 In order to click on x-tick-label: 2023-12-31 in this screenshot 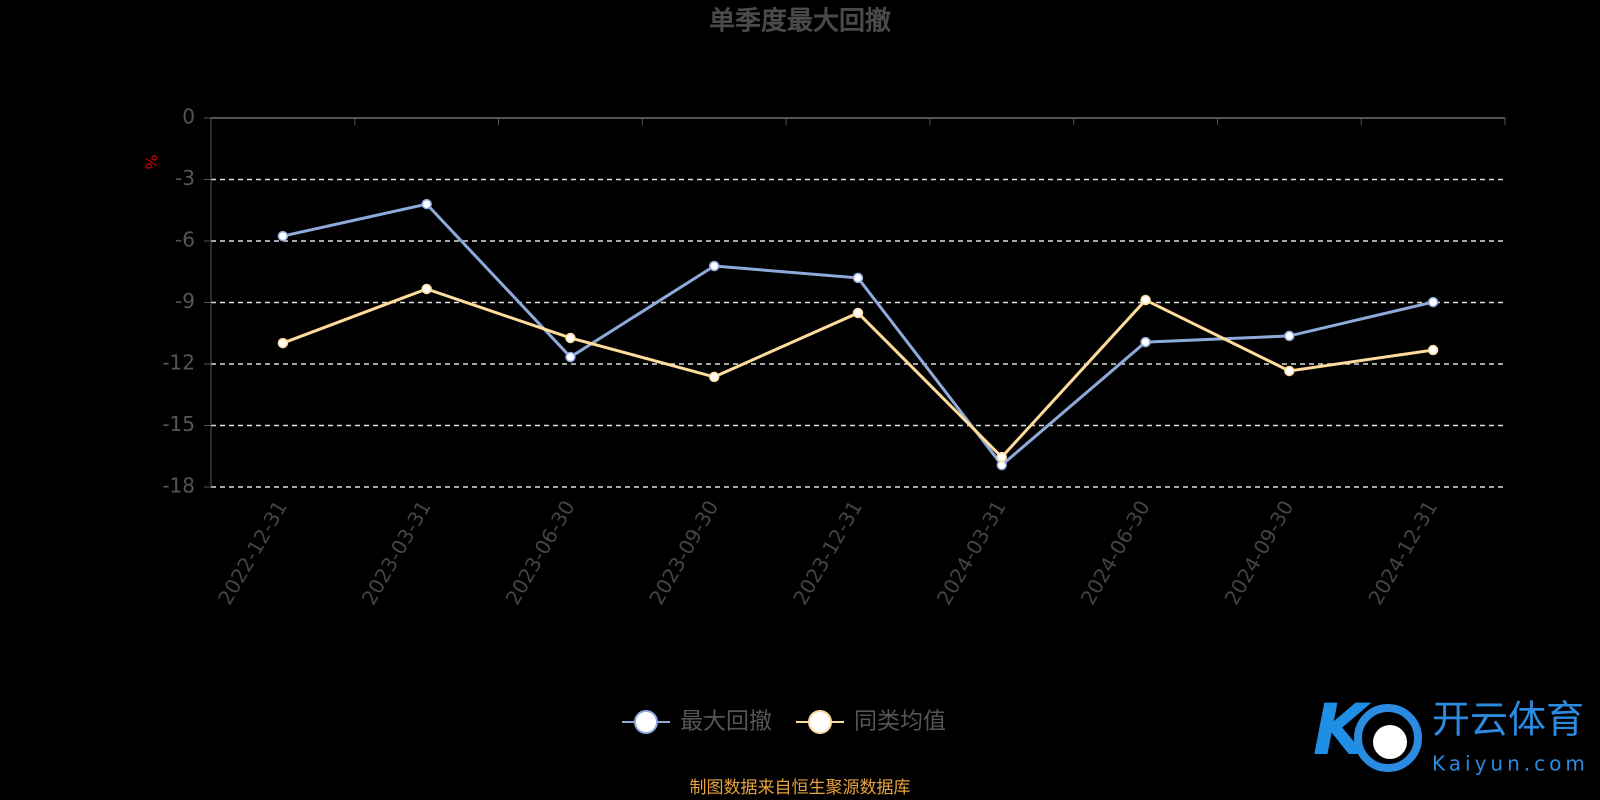, I will do `click(827, 552)`.